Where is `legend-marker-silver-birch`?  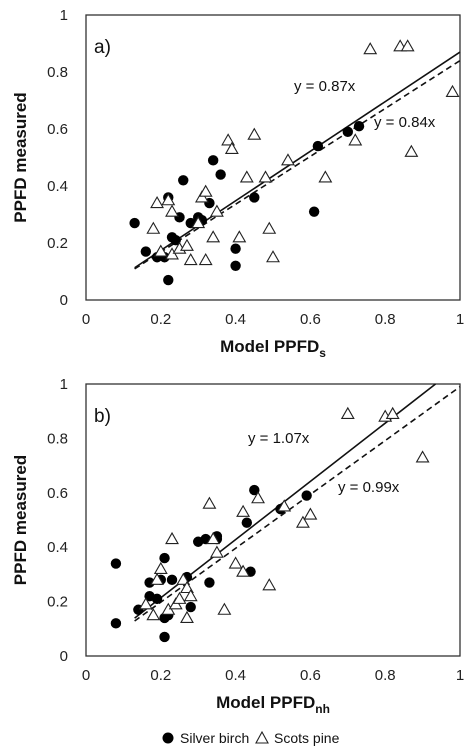
legend-marker-silver-birch is located at coordinates (168, 738).